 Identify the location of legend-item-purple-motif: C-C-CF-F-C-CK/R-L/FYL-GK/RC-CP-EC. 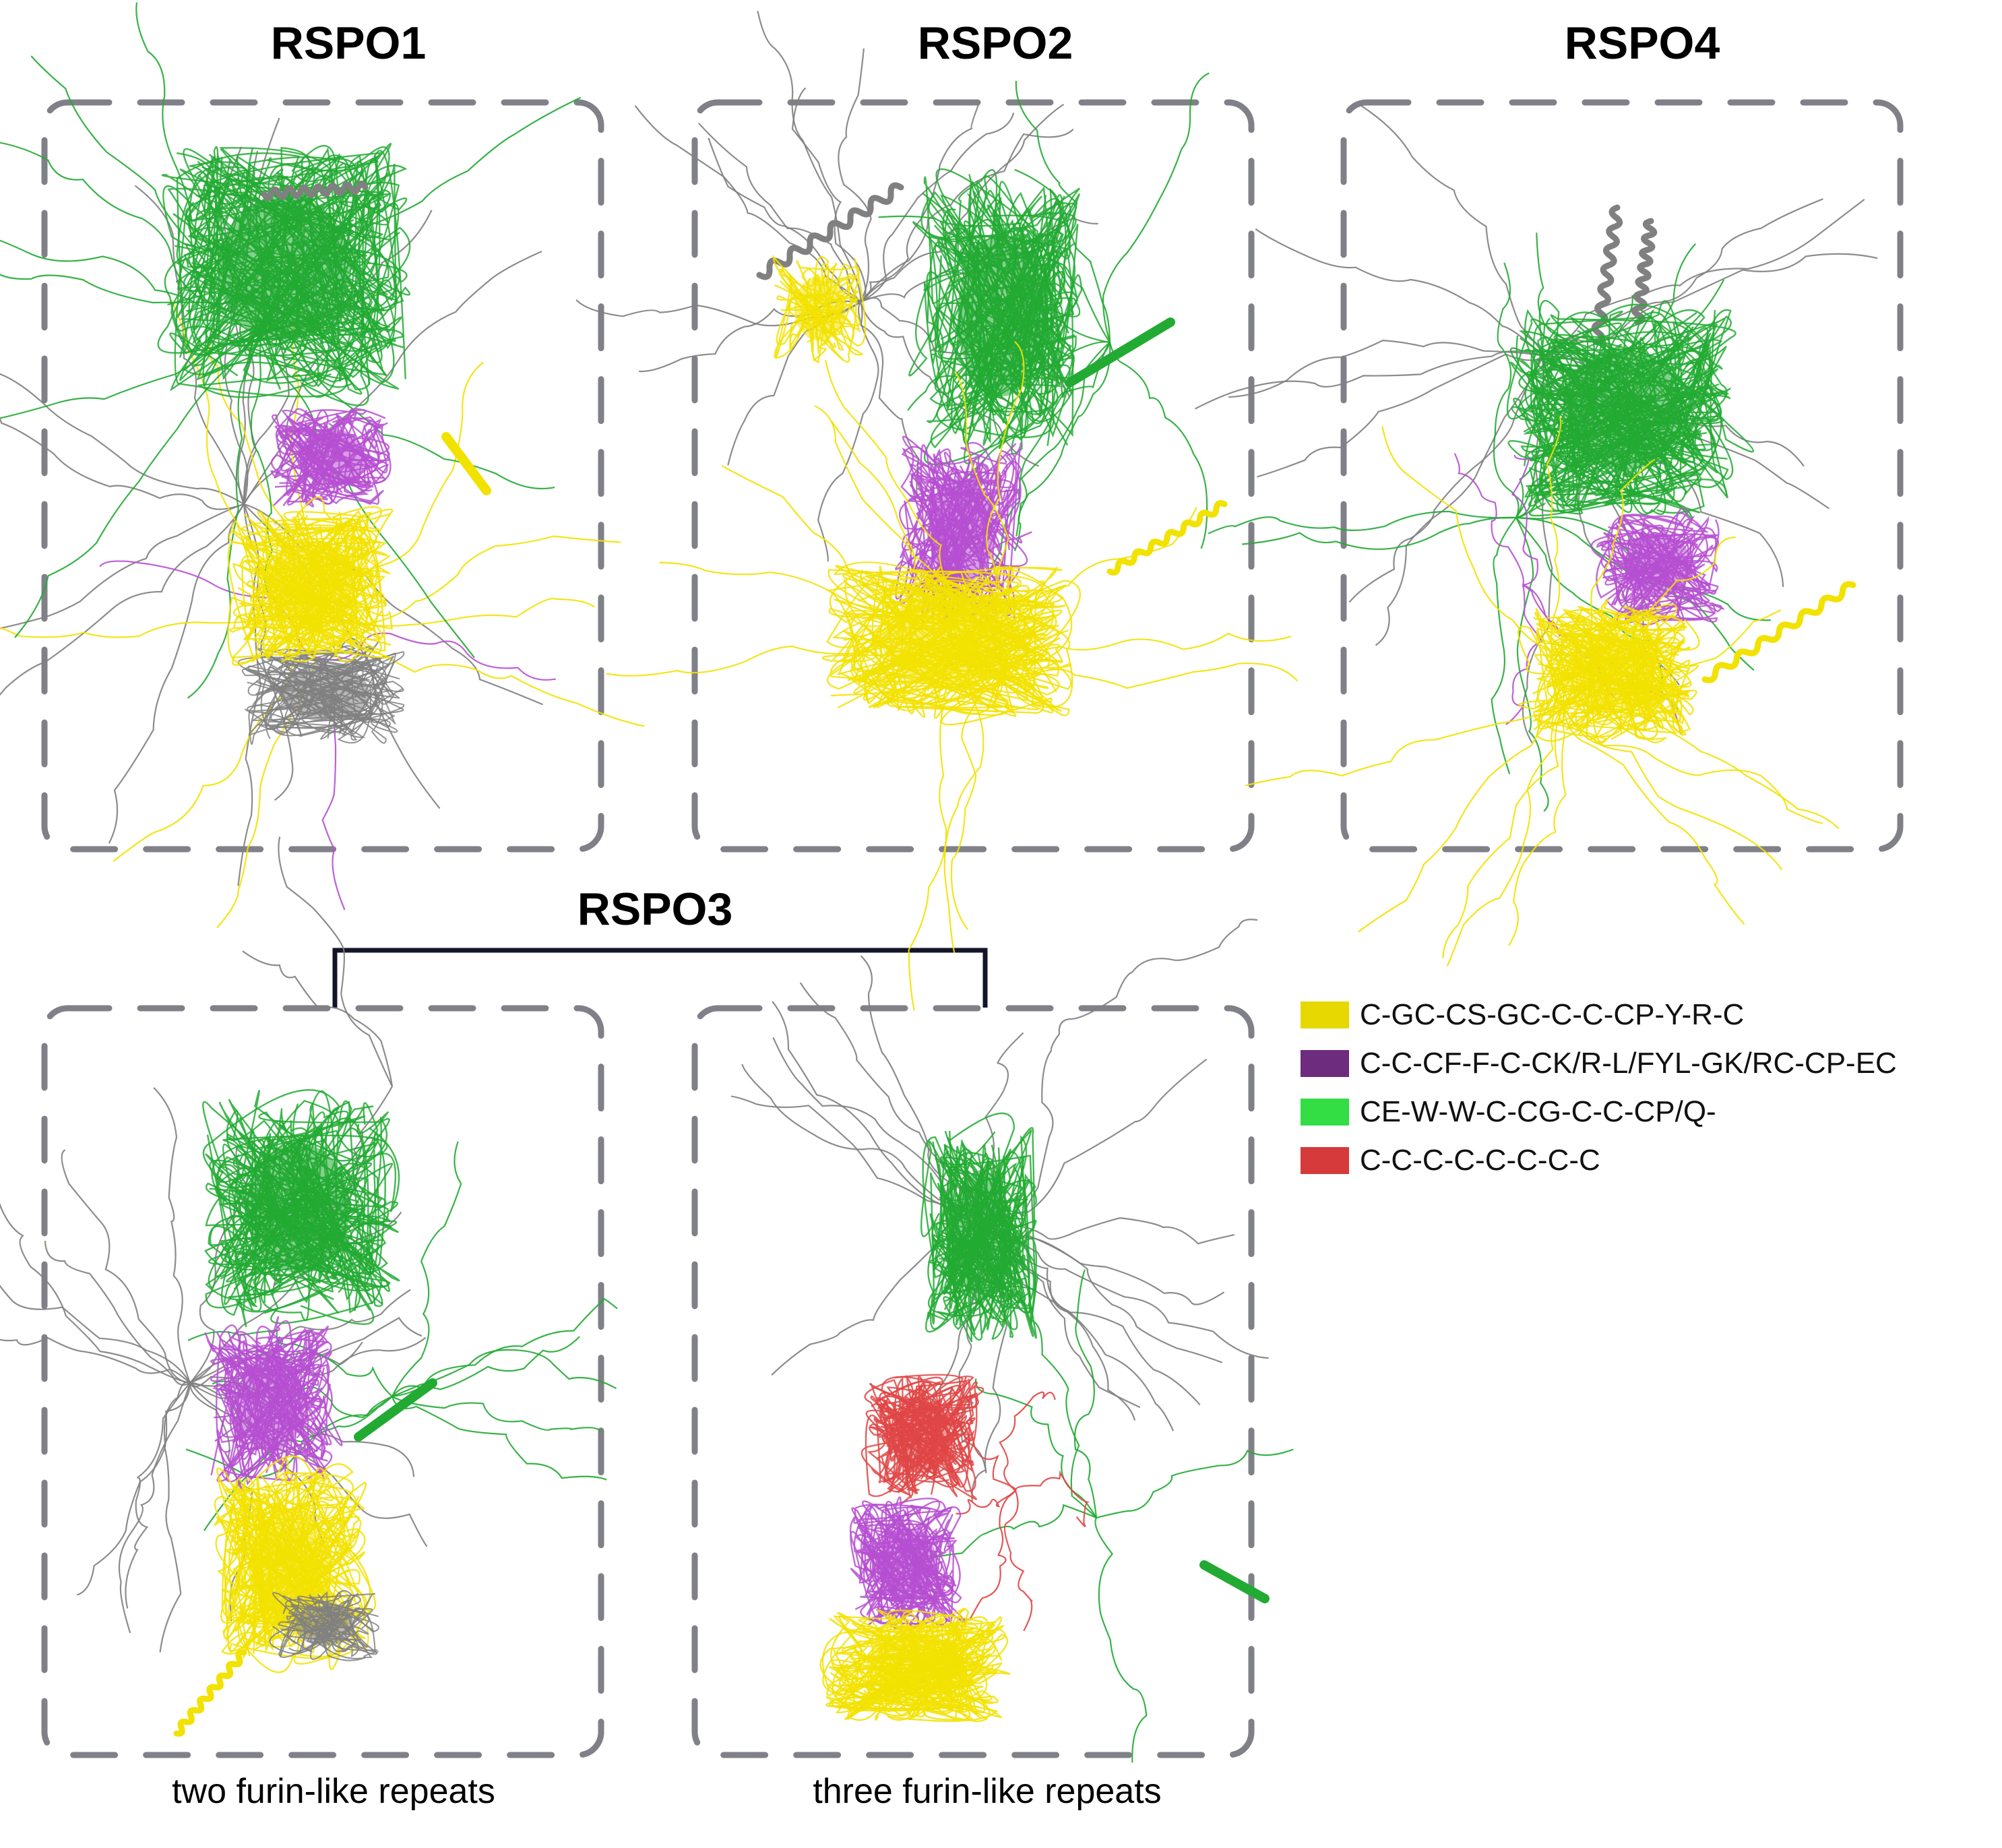
(1651, 1066).